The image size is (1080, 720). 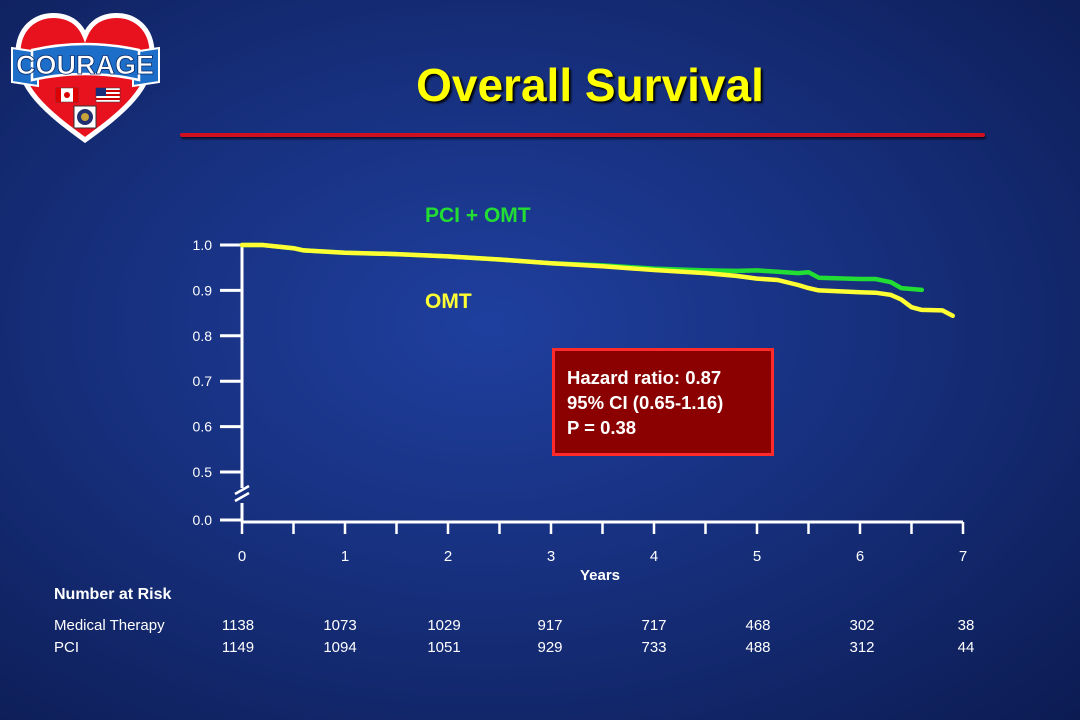 I want to click on risk-cell: 1051, so click(x=444, y=647).